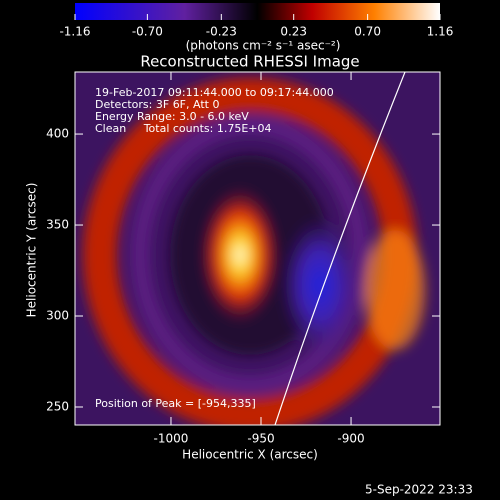 The height and width of the screenshot is (500, 500). What do you see at coordinates (157, 104) in the screenshot?
I see `annotation: Detectors: 3F 6F, Att 0` at bounding box center [157, 104].